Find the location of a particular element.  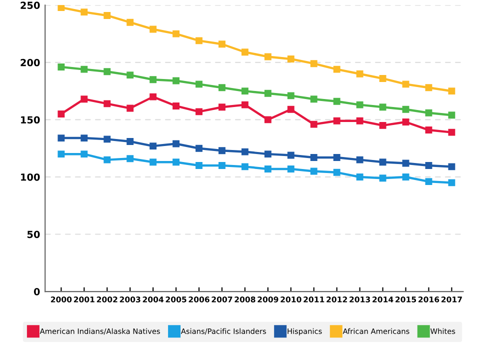

y-tick-label: 0 is located at coordinates (37, 292).